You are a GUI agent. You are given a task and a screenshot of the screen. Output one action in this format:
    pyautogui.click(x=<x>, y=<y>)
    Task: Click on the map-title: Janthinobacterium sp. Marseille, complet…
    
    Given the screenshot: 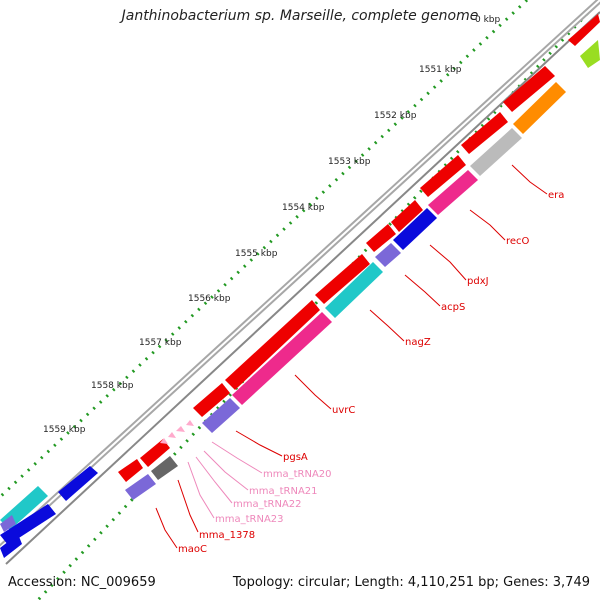 What is the action you would take?
    pyautogui.click(x=300, y=16)
    